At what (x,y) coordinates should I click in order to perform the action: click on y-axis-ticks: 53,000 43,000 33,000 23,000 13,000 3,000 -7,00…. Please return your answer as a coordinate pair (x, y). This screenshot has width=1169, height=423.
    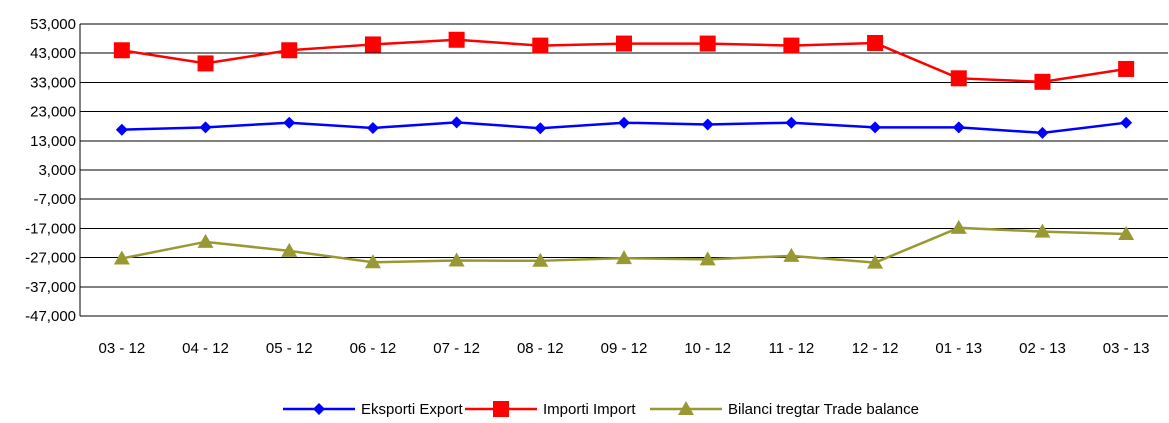
    Looking at the image, I should click on (50, 170).